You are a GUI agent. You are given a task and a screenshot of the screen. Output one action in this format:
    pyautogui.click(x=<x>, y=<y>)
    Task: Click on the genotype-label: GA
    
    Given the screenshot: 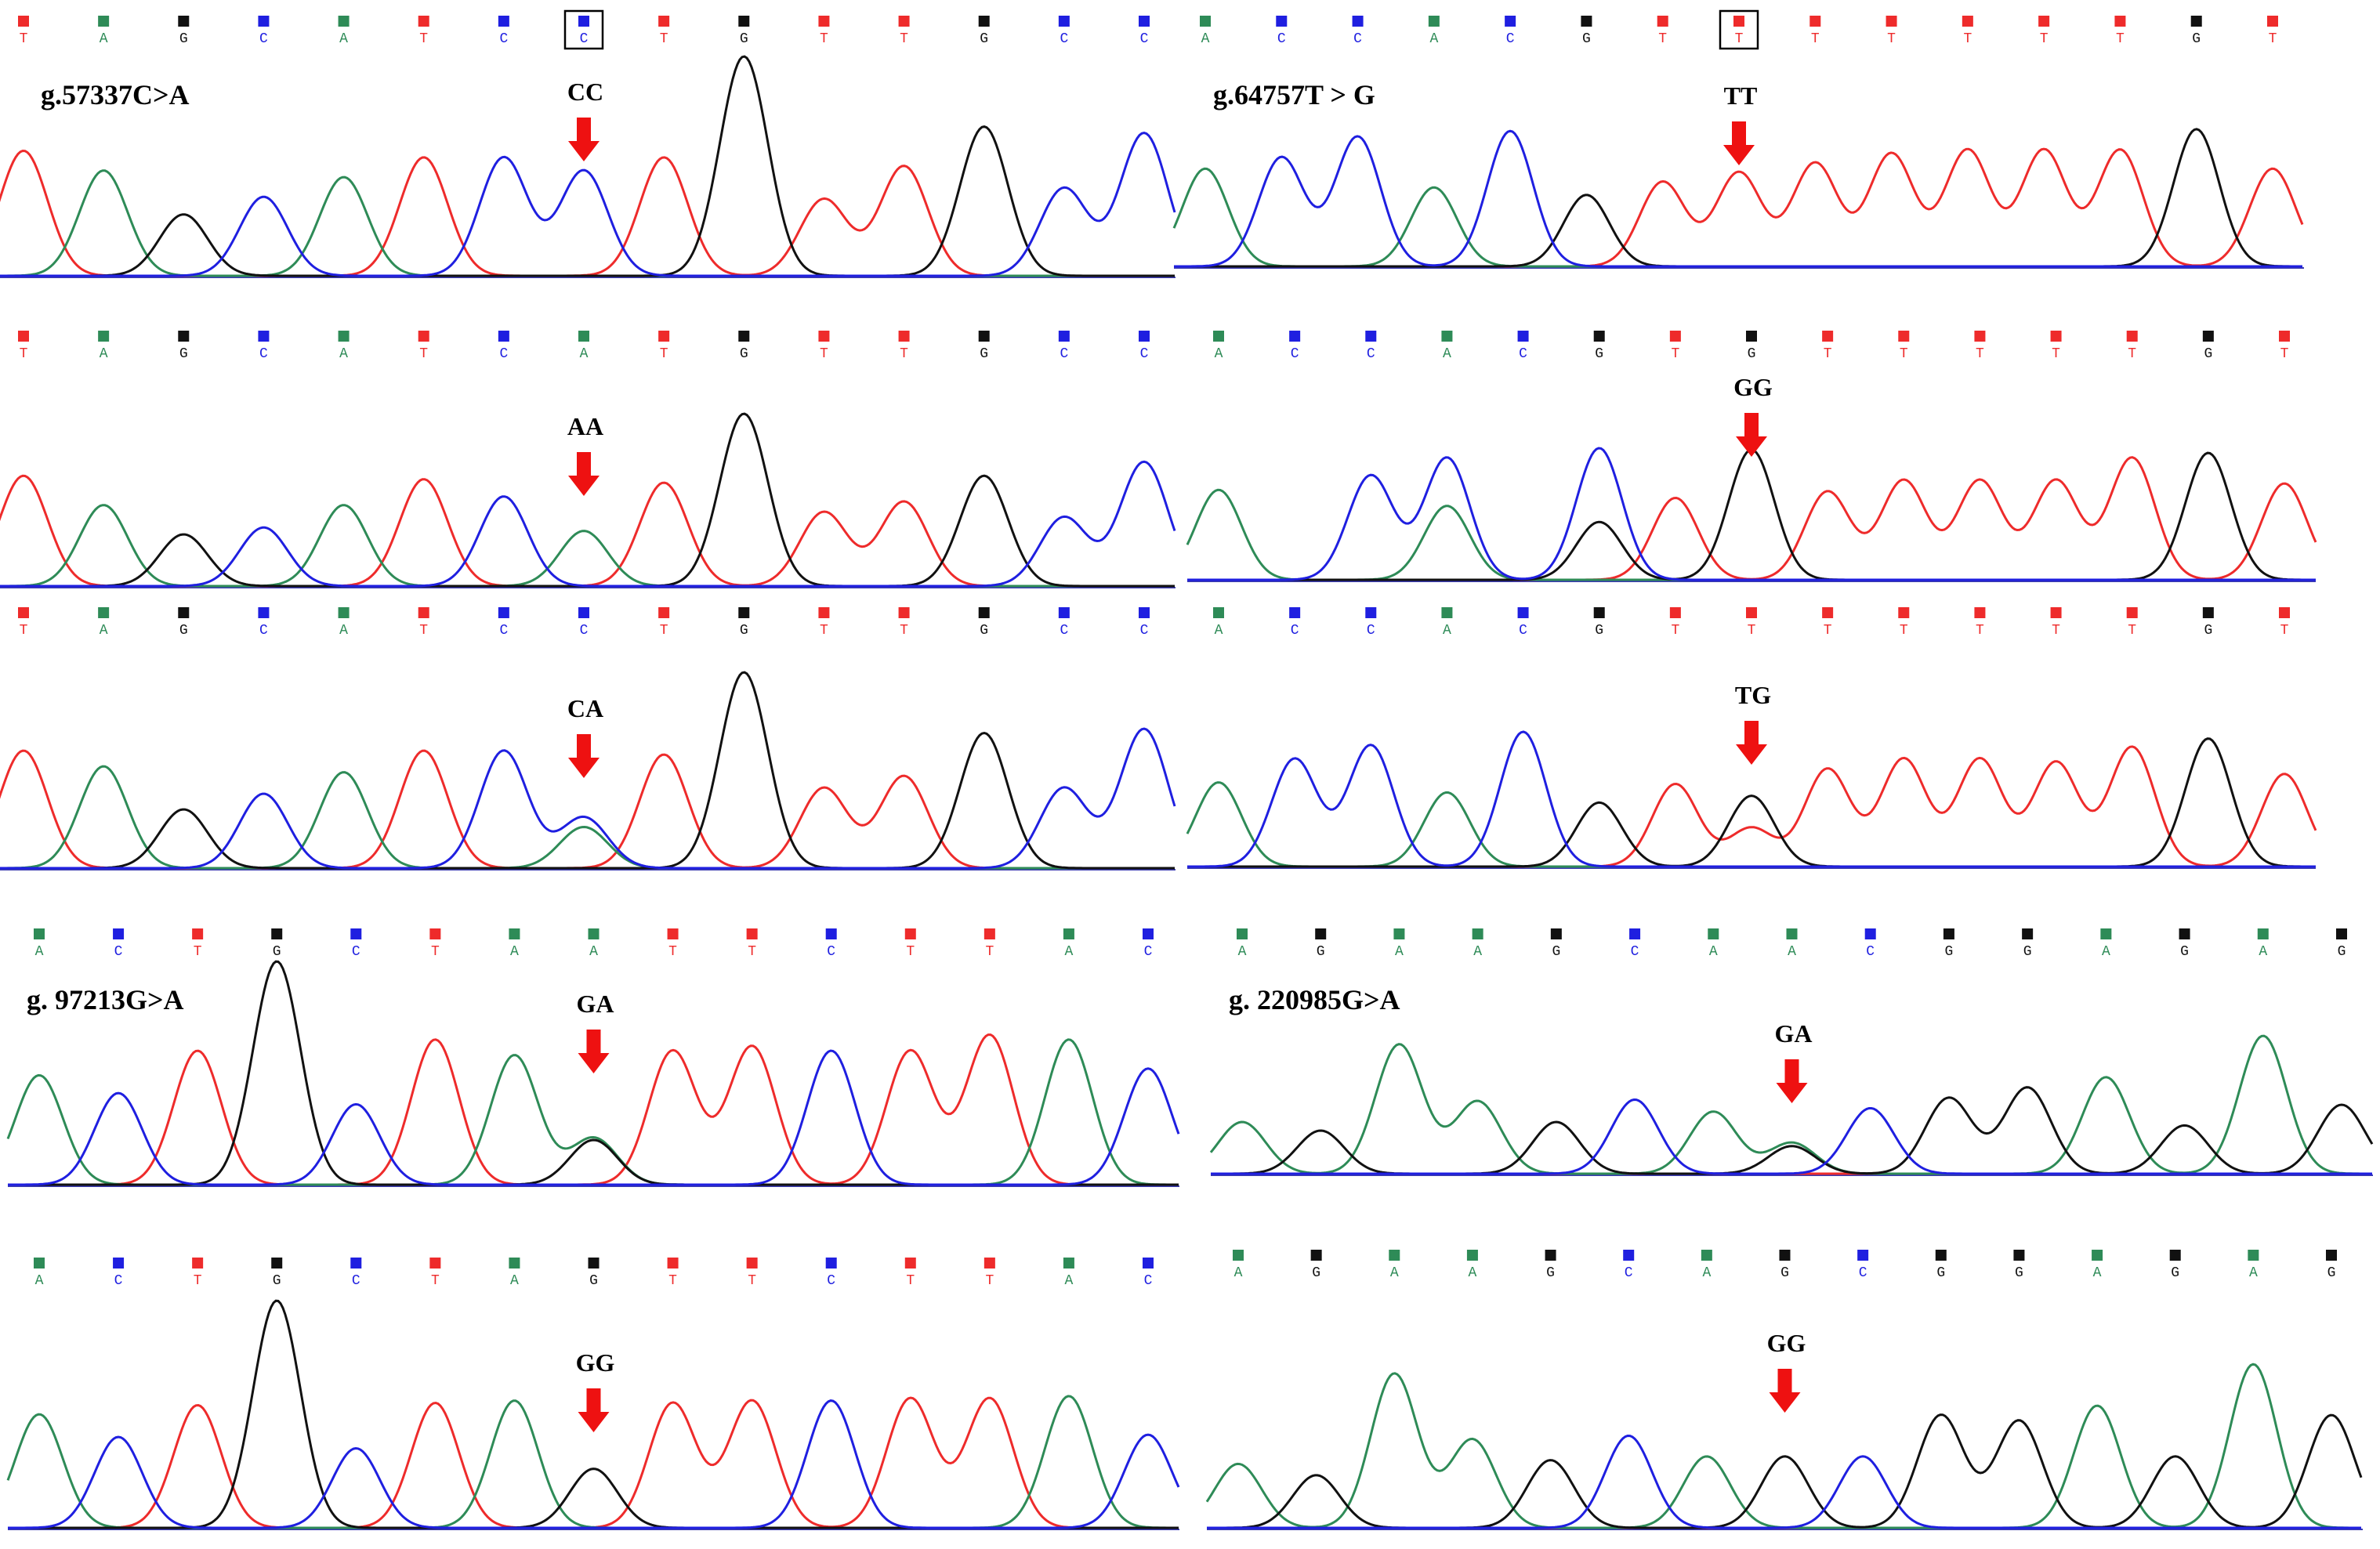 What is the action you would take?
    pyautogui.click(x=595, y=1004)
    